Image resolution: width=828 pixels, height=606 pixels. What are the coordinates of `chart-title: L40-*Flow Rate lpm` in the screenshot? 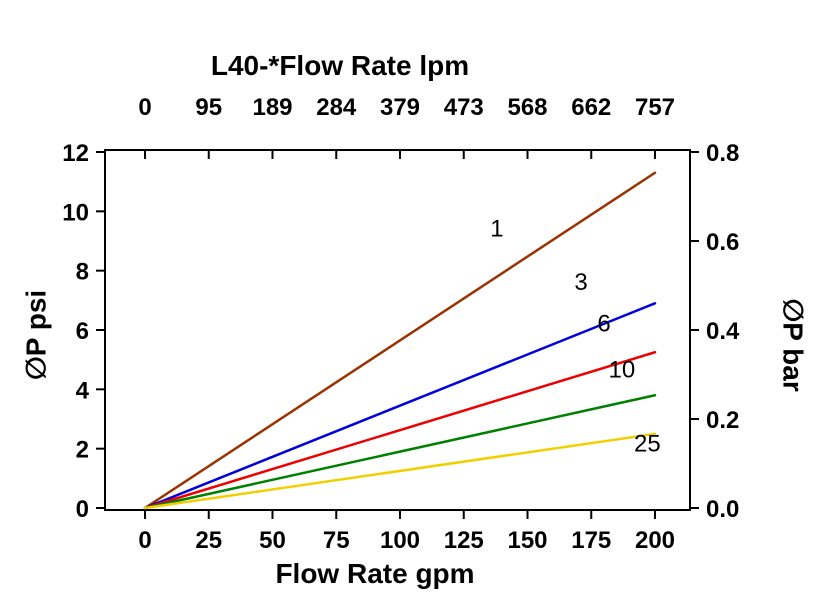 It's located at (340, 65).